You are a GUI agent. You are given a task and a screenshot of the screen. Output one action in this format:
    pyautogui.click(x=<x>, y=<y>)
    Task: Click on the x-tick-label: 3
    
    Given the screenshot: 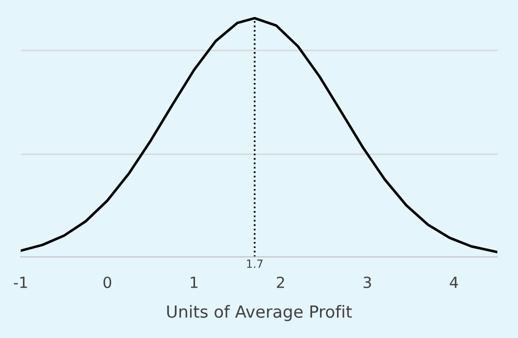 What is the action you would take?
    pyautogui.click(x=367, y=282)
    